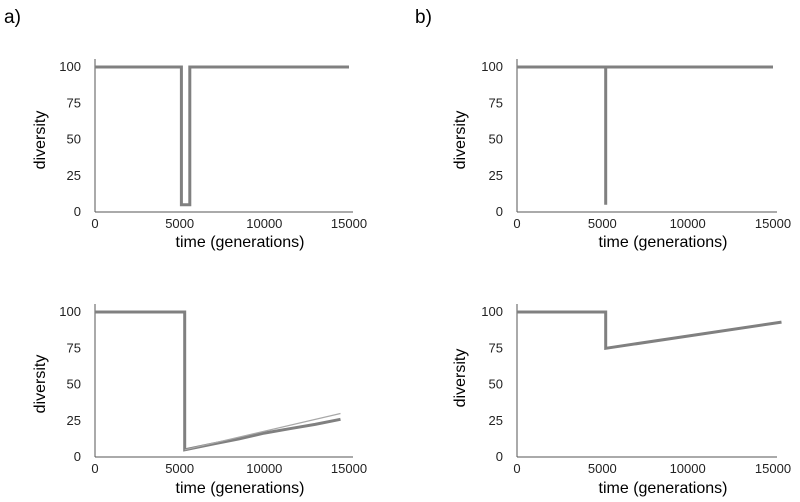 The image size is (800, 502). Describe the element at coordinates (179, 468) in the screenshot. I see `x-tick-label-a-bottom: 5000` at that location.